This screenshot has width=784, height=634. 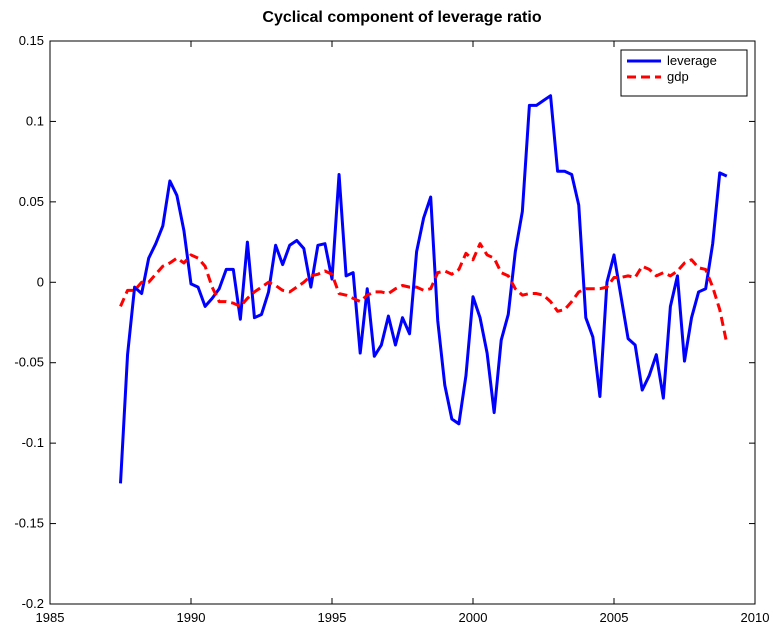 I want to click on legend-label: leverage, so click(x=692, y=60).